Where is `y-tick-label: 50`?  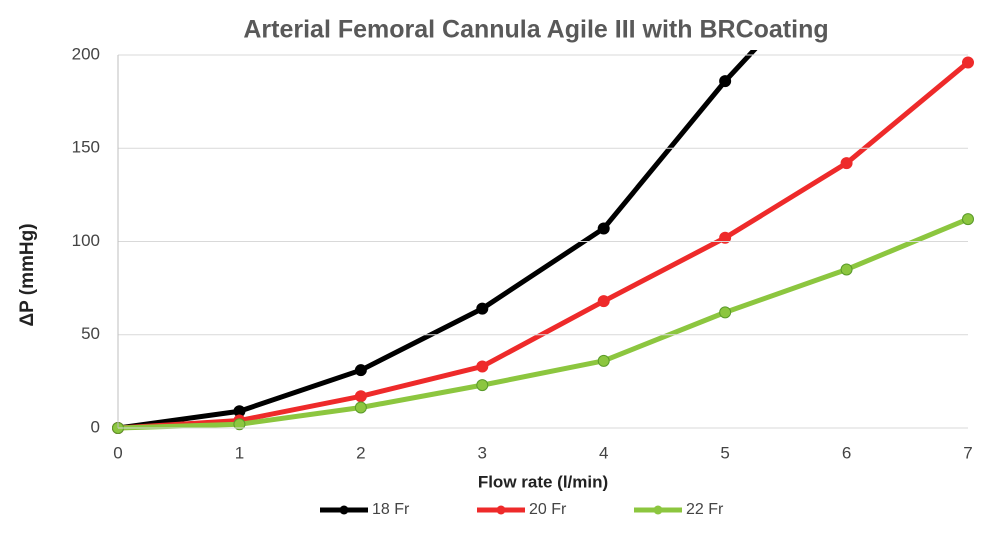
y-tick-label: 50 is located at coordinates (90, 333).